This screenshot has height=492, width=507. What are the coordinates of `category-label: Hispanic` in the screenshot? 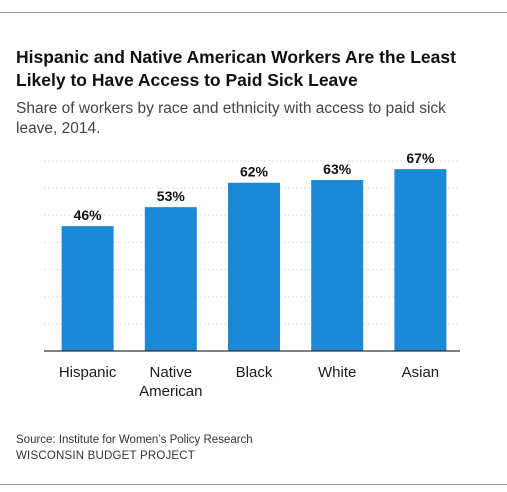 It's located at (88, 372).